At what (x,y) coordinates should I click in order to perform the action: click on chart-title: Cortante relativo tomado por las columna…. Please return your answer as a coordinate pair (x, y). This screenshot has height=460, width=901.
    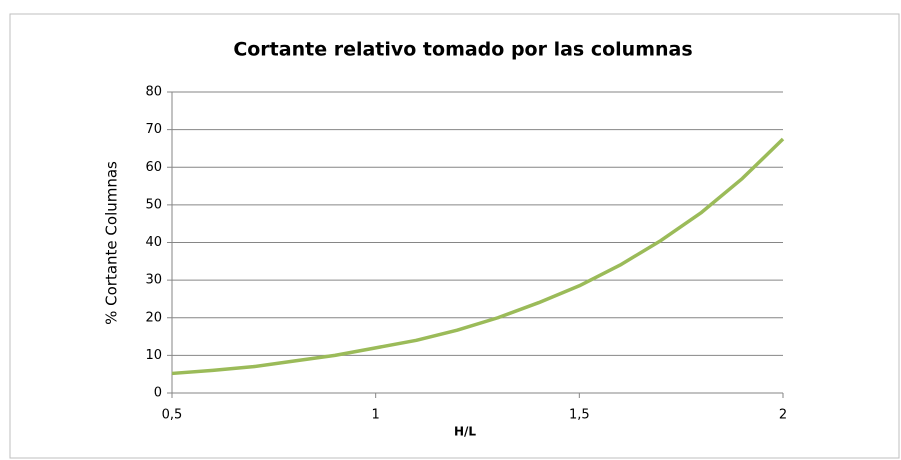
    Looking at the image, I should click on (462, 50).